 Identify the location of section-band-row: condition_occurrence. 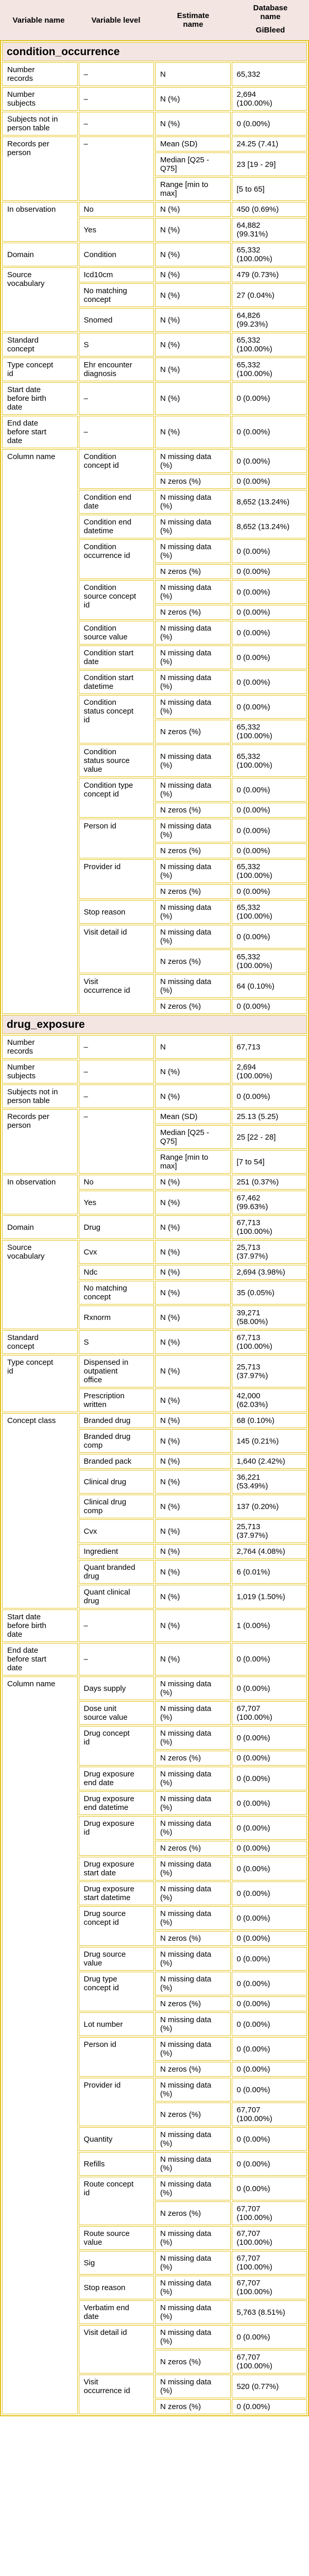
(154, 51).